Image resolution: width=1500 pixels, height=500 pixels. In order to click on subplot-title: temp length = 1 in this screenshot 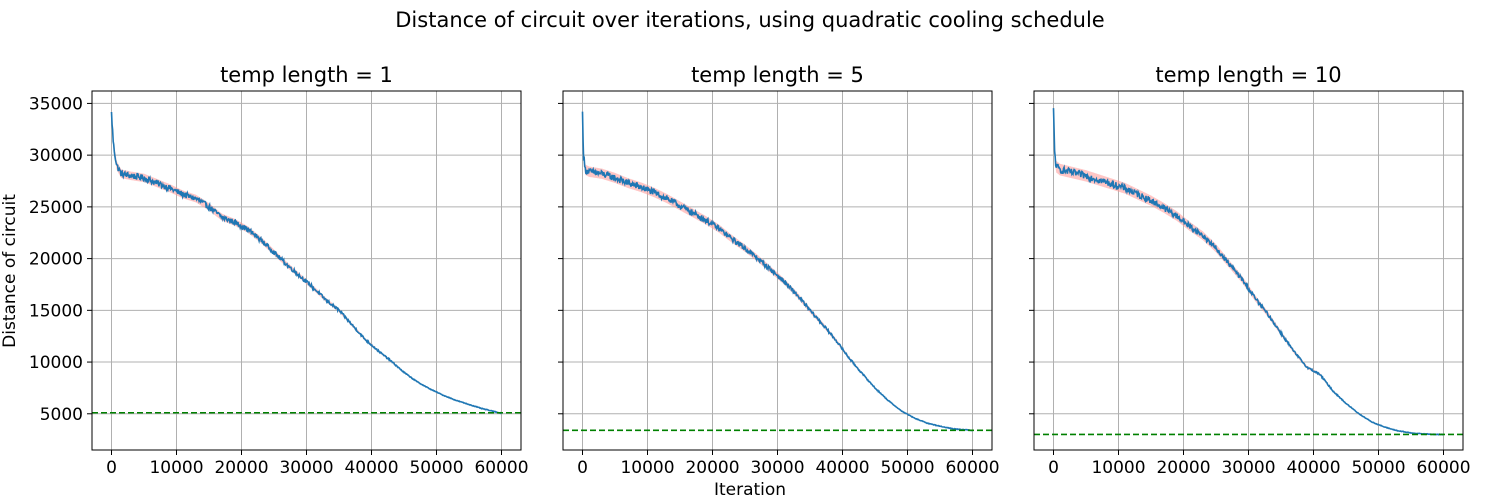, I will do `click(306, 75)`.